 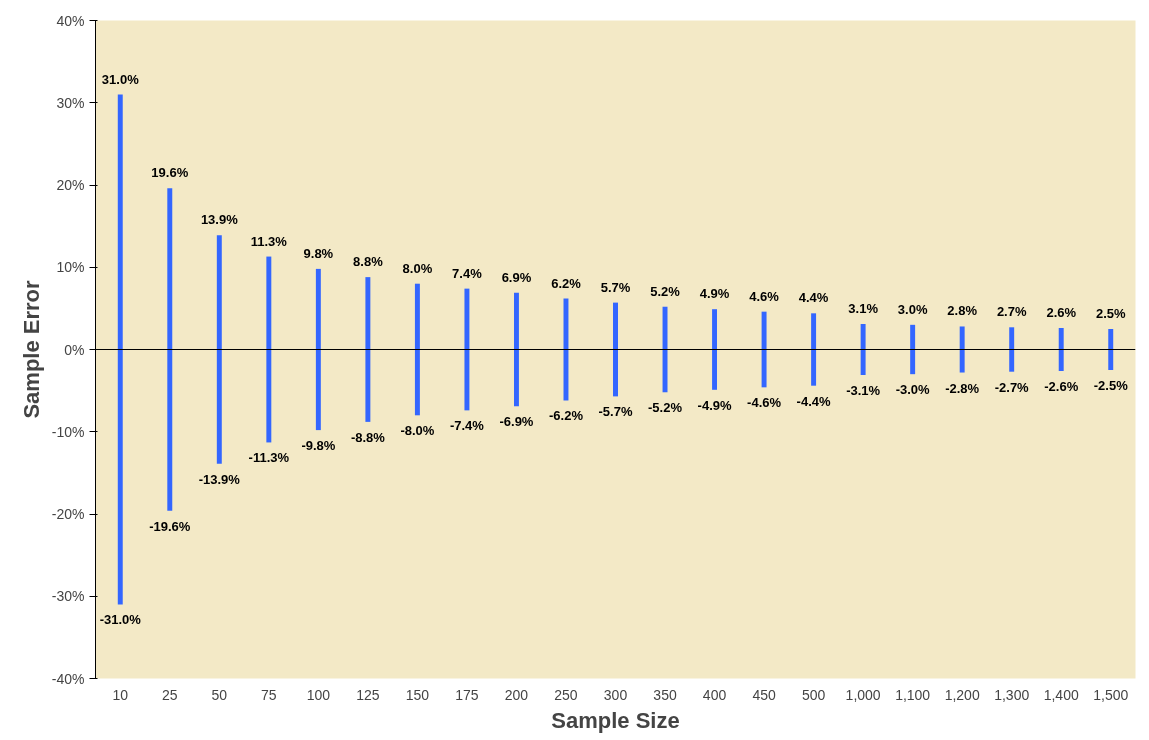 I want to click on data-label: -5.7%, so click(x=615, y=412).